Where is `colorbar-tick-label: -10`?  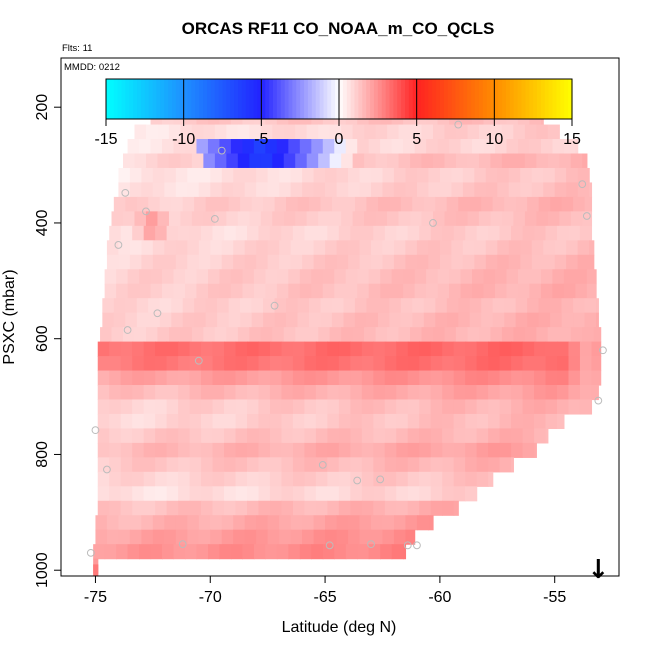
colorbar-tick-label: -10 is located at coordinates (183, 139).